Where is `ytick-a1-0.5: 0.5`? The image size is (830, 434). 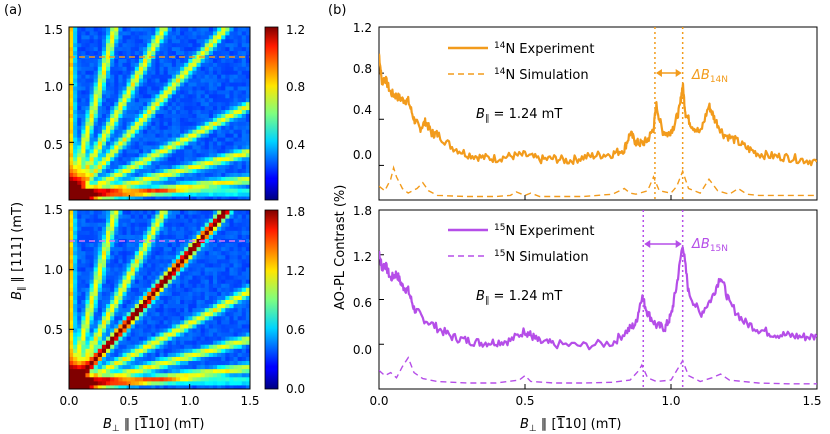
ytick-a1-0.5: 0.5 is located at coordinates (53, 145).